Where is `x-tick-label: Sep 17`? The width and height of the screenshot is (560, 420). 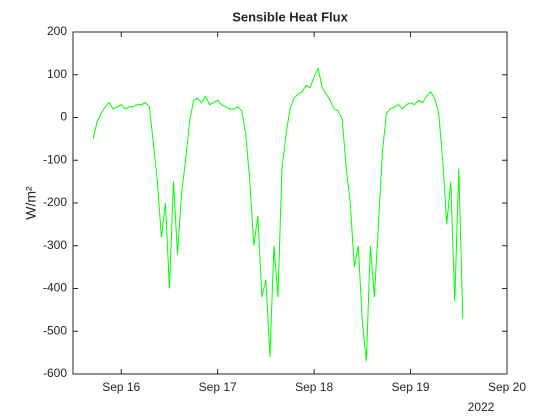 x-tick-label: Sep 17 is located at coordinates (218, 387).